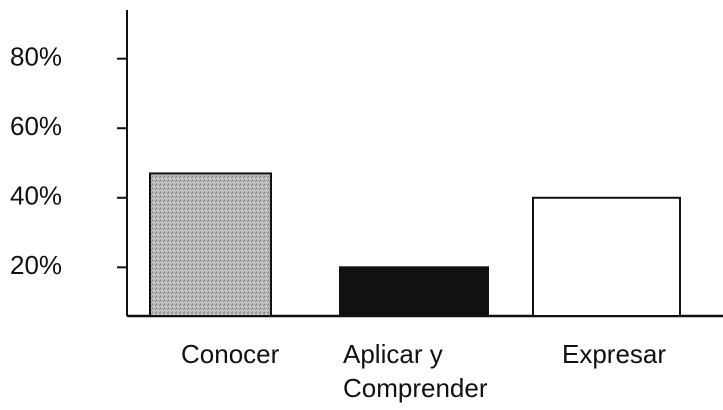 This screenshot has height=410, width=723. Describe the element at coordinates (614, 354) in the screenshot. I see `x-tick-label: Expresar` at that location.